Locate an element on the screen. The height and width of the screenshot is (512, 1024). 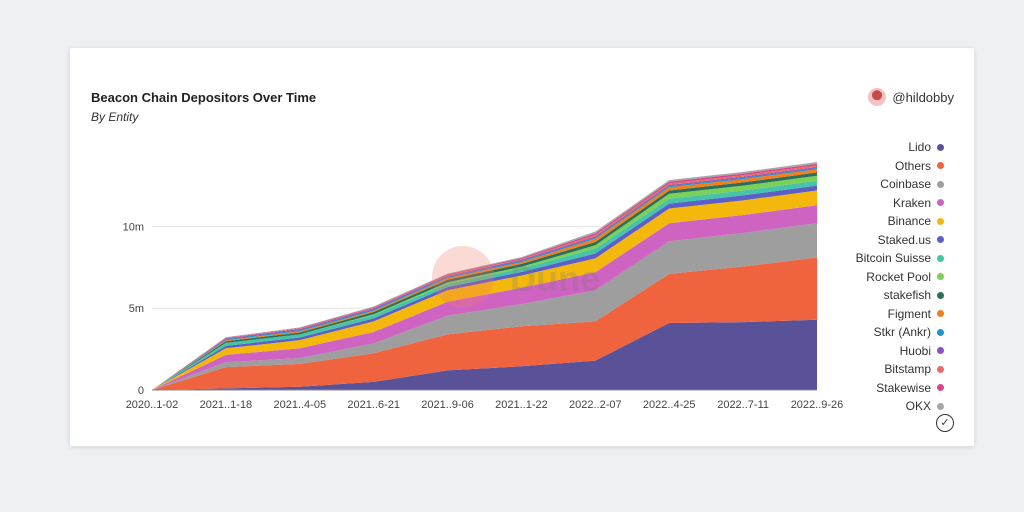
x-tick-label: 2021..4-05 is located at coordinates (299, 405).